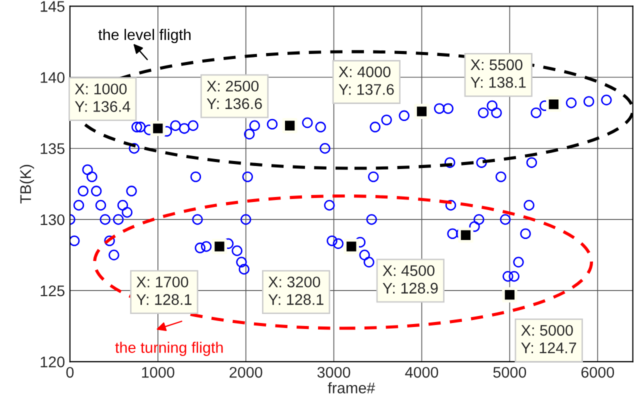 Image resolution: width=636 pixels, height=411 pixels. What do you see at coordinates (158, 372) in the screenshot?
I see `x-tick-label: 1000` at bounding box center [158, 372].